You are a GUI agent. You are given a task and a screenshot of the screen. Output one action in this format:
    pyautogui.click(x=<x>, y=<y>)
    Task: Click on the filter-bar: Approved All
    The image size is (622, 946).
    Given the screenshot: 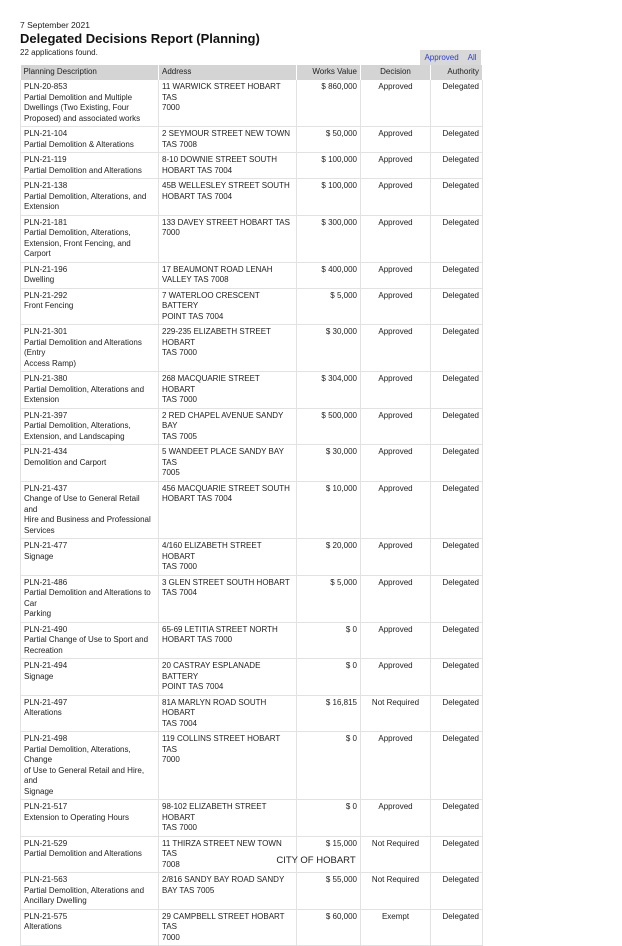 What is the action you would take?
    pyautogui.click(x=450, y=57)
    